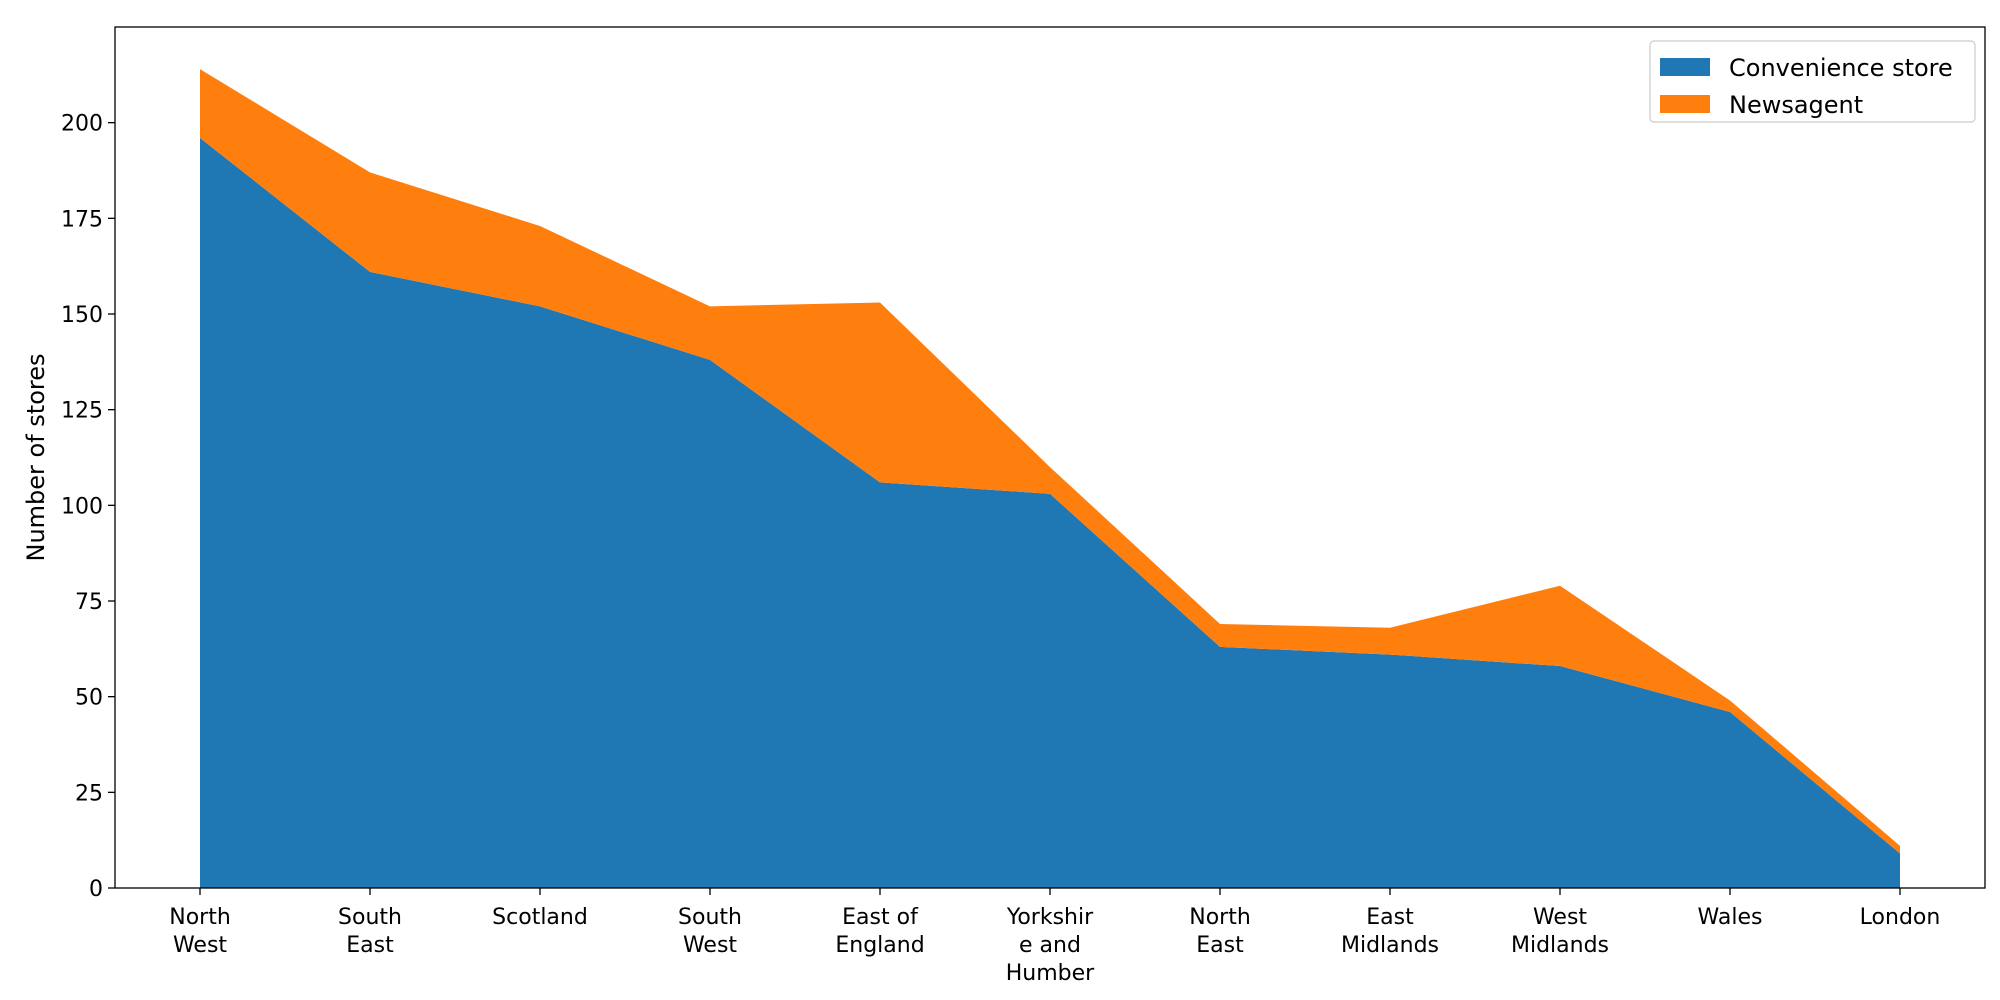 The height and width of the screenshot is (1000, 2000). What do you see at coordinates (1220, 931) in the screenshot?
I see `x-tick-label: North East` at bounding box center [1220, 931].